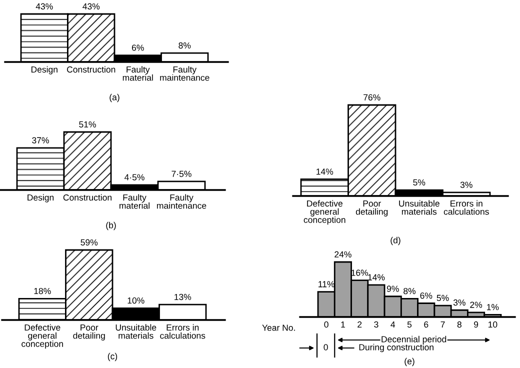  What do you see at coordinates (182, 173) in the screenshot?
I see `data-label: 7·5%` at bounding box center [182, 173].